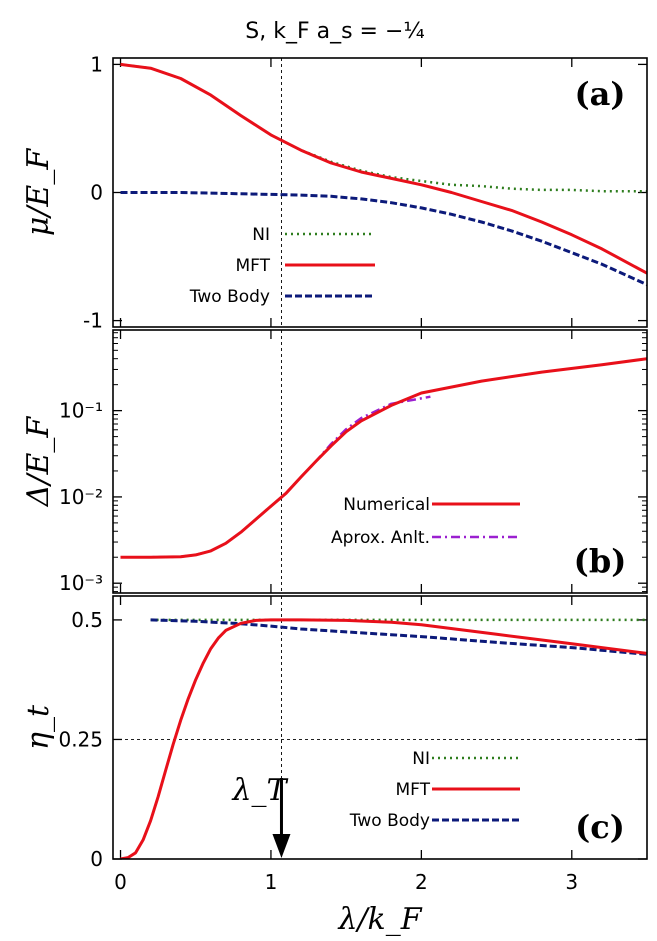 The image size is (657, 941). What do you see at coordinates (386, 505) in the screenshot?
I see `legend-label: Numerical` at bounding box center [386, 505].